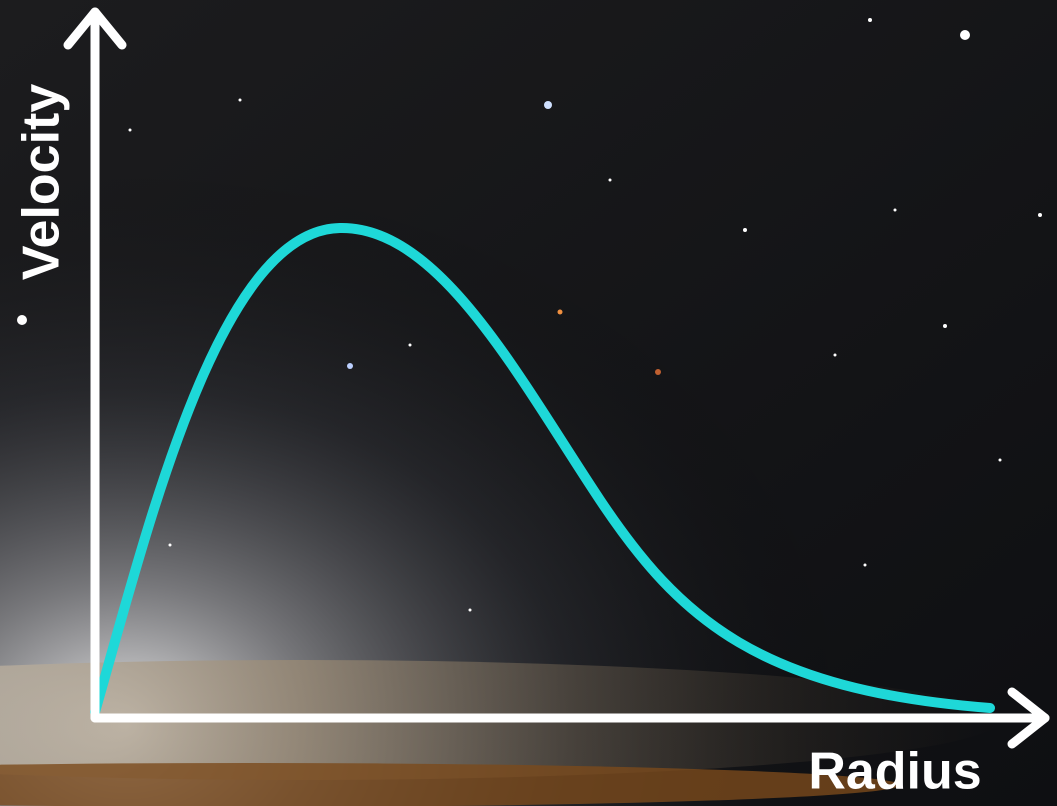  I want to click on y-axis-label: Velocity, so click(42, 182).